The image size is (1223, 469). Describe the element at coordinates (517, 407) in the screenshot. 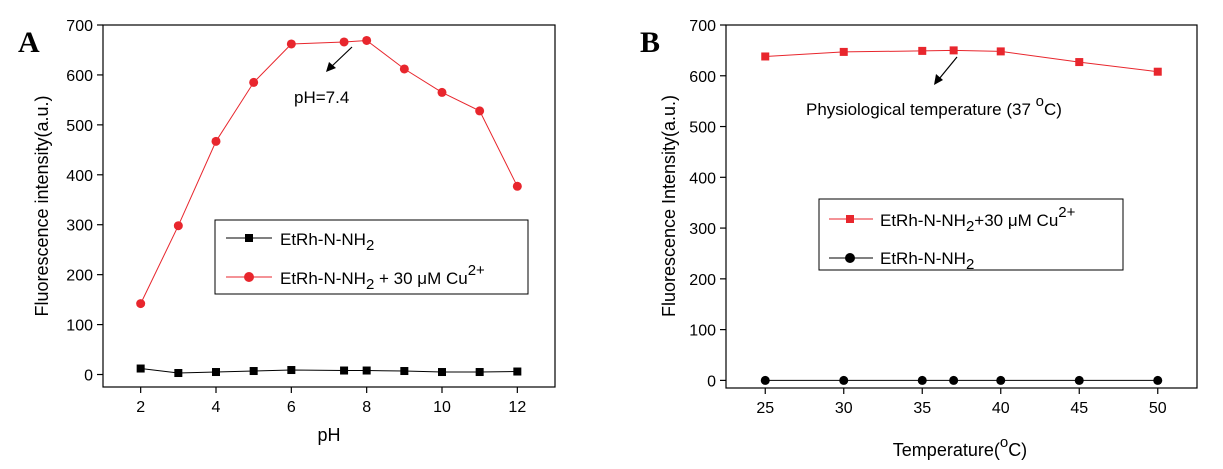

I see `panel-a-x-tick-label: 12` at that location.